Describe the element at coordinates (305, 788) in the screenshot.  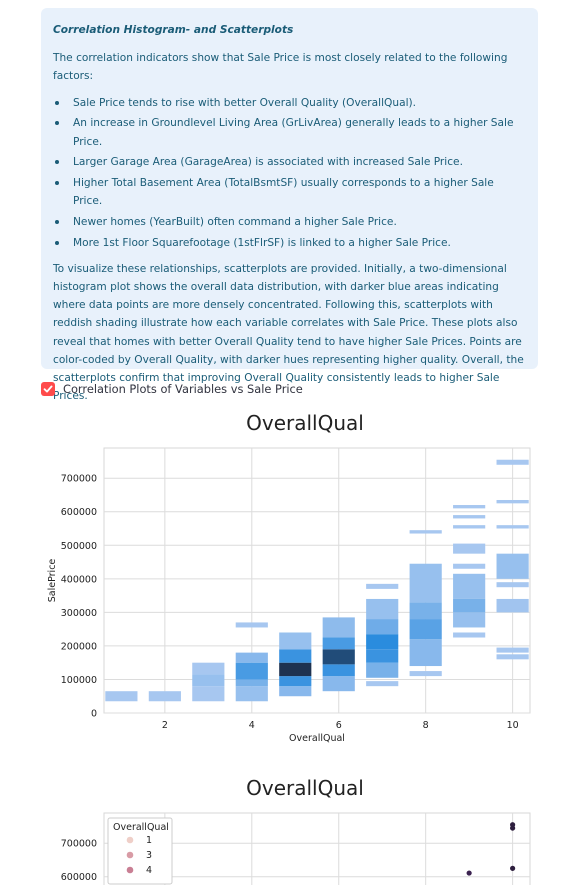
I see `chart-2-title: OverallQual` at that location.